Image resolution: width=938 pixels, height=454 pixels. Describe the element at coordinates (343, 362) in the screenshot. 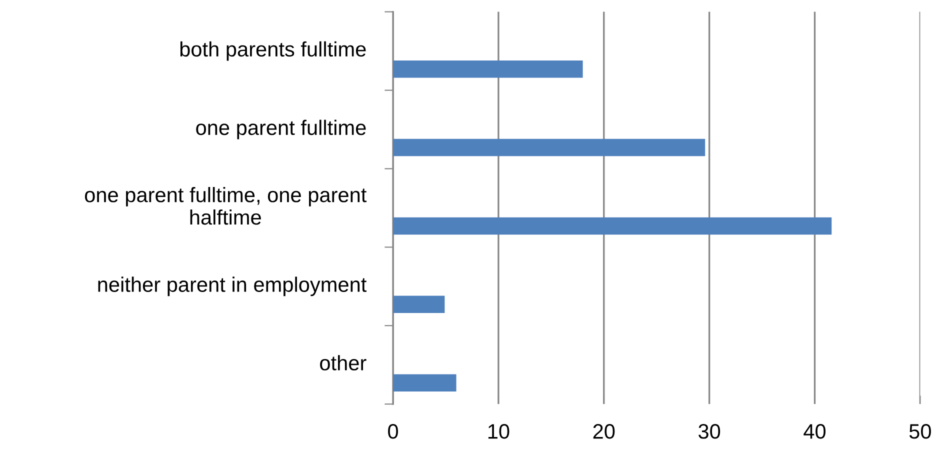

I see `y-tick-label: other` at that location.